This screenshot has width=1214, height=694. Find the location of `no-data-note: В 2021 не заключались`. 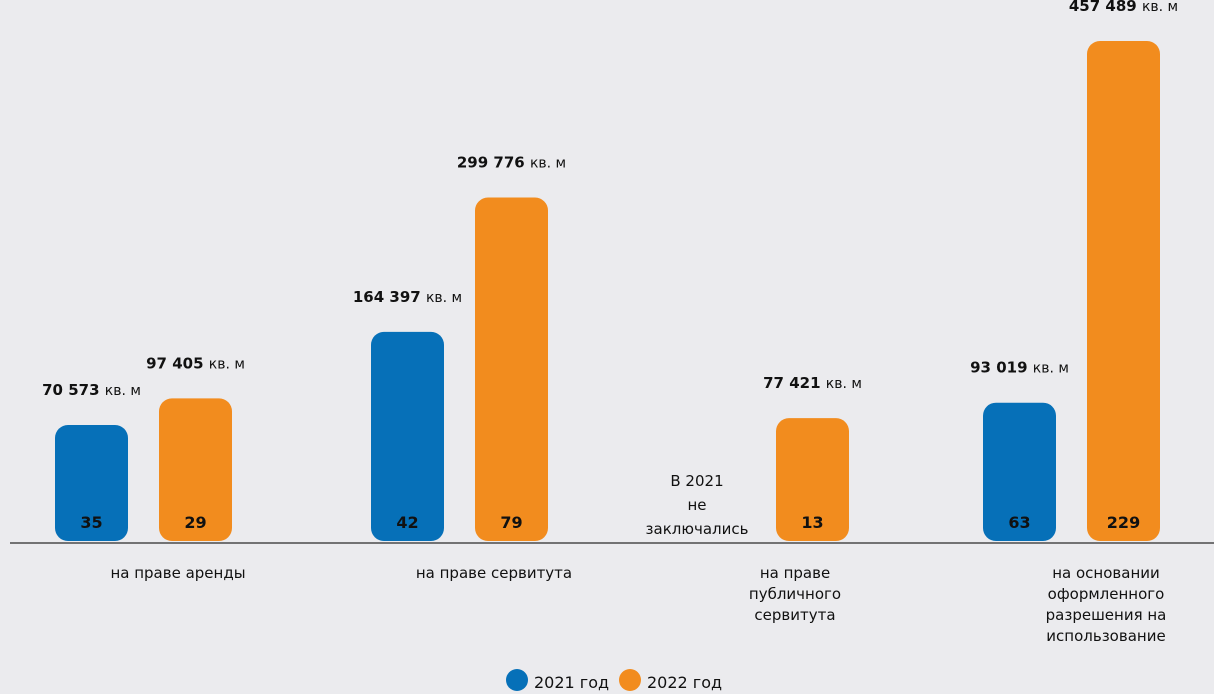

no-data-note: В 2021 не заключались is located at coordinates (697, 505).